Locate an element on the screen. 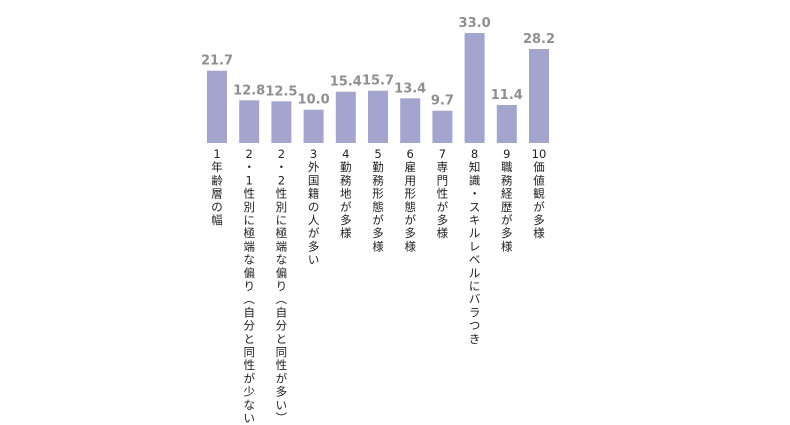 This screenshot has width=790, height=425. bars-group is located at coordinates (378, 88).